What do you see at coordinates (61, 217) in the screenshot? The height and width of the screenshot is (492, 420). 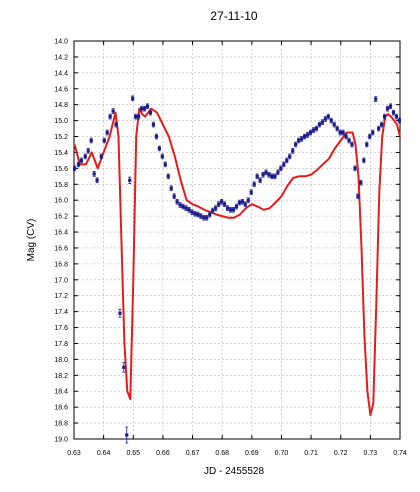 I see `y-tick-label: 16.2` at bounding box center [61, 217].